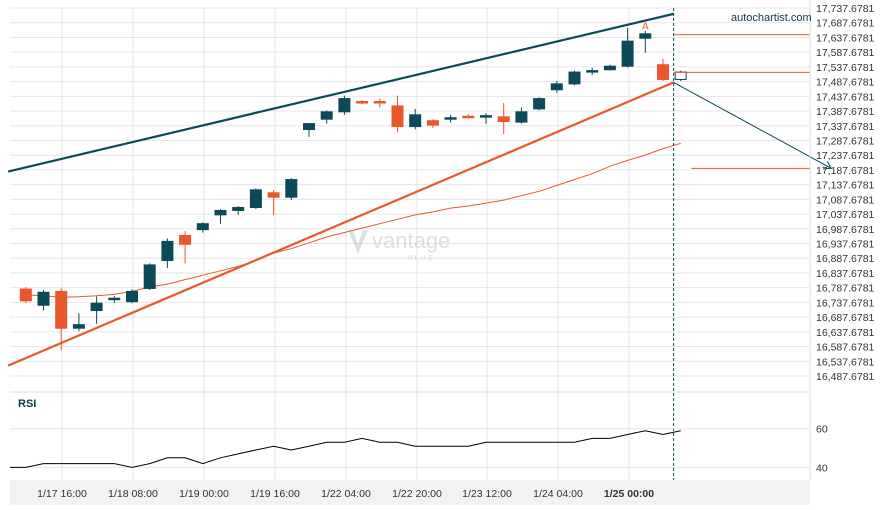  What do you see at coordinates (845, 141) in the screenshot?
I see `y-tick-label: 17,287.6781` at bounding box center [845, 141].